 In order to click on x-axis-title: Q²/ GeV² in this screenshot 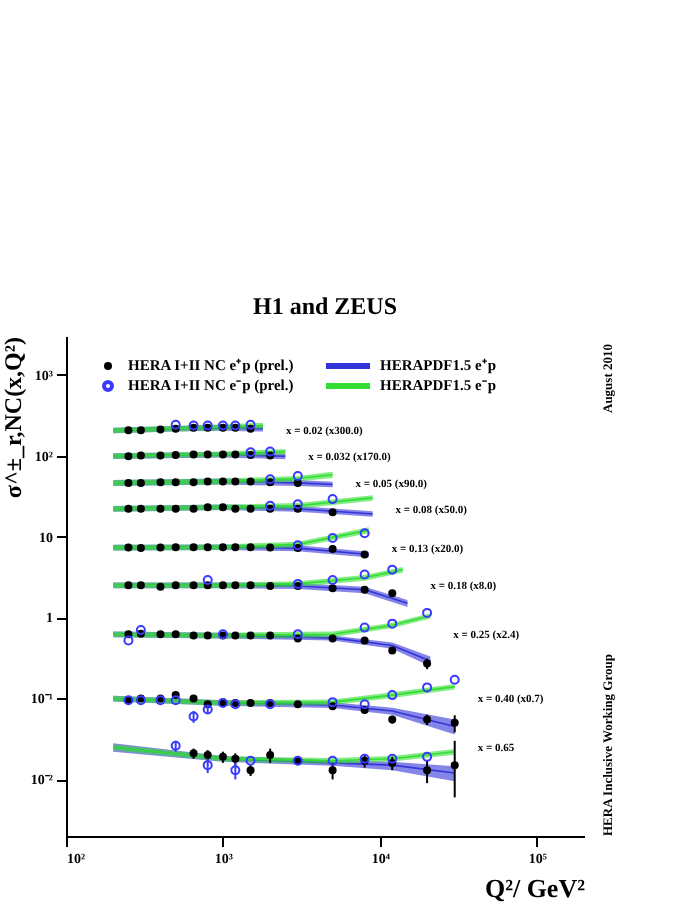, I will do `click(535, 887)`.